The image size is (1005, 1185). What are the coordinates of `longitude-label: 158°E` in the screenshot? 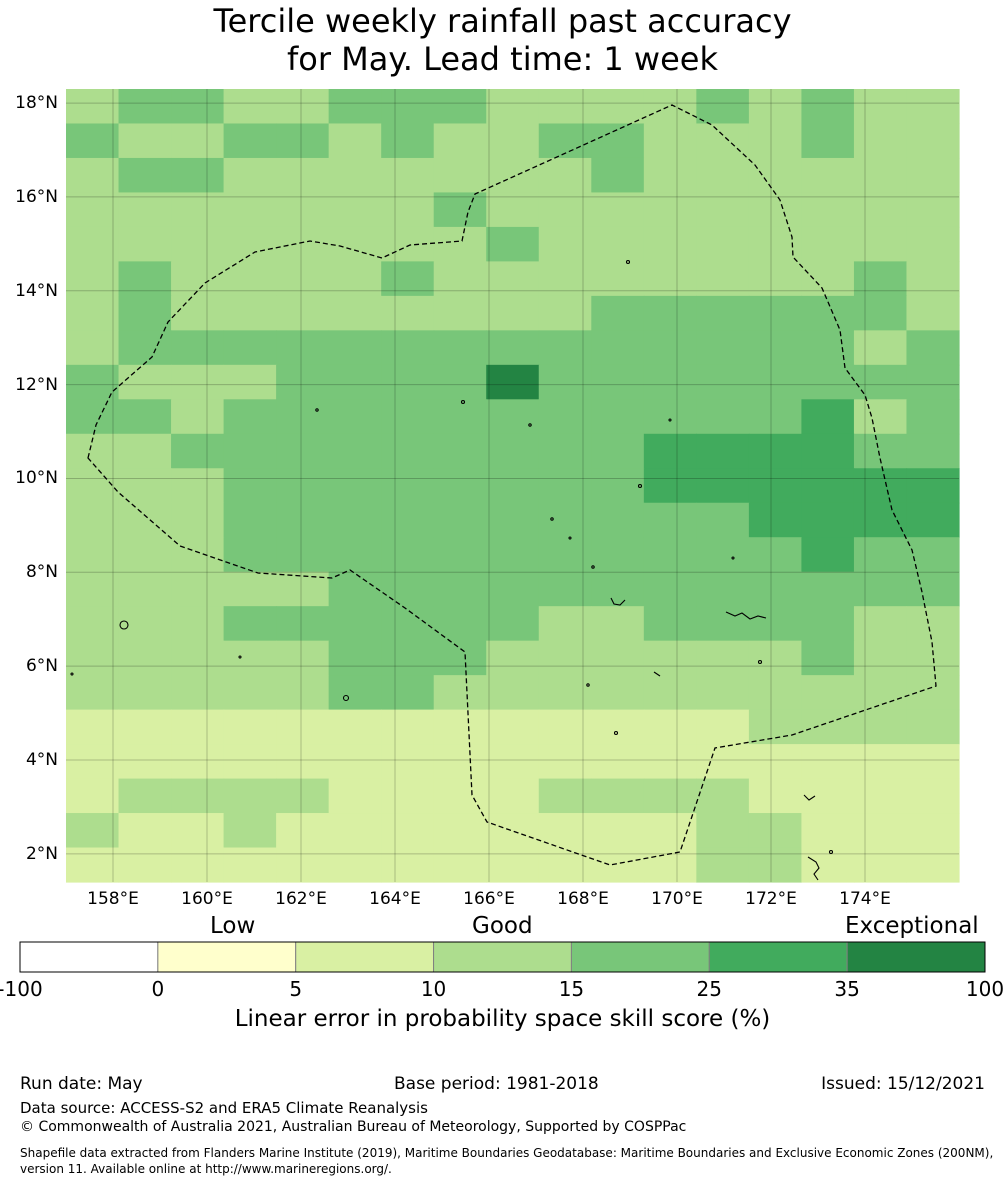 It's located at (113, 899).